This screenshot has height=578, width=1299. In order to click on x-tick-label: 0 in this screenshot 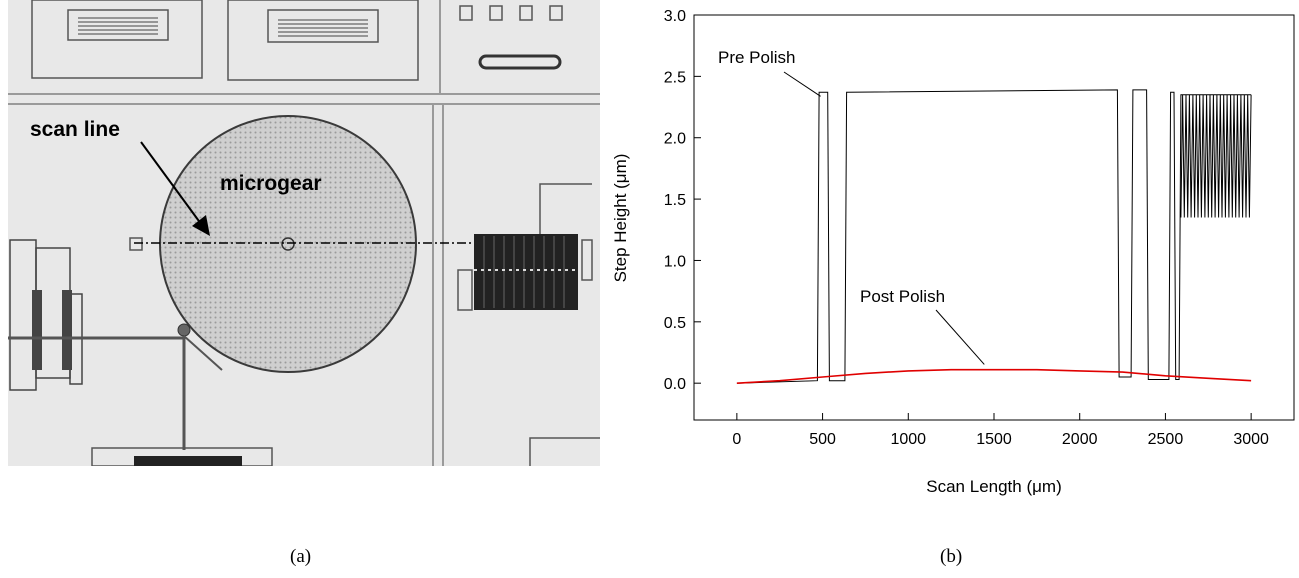, I will do `click(736, 439)`.